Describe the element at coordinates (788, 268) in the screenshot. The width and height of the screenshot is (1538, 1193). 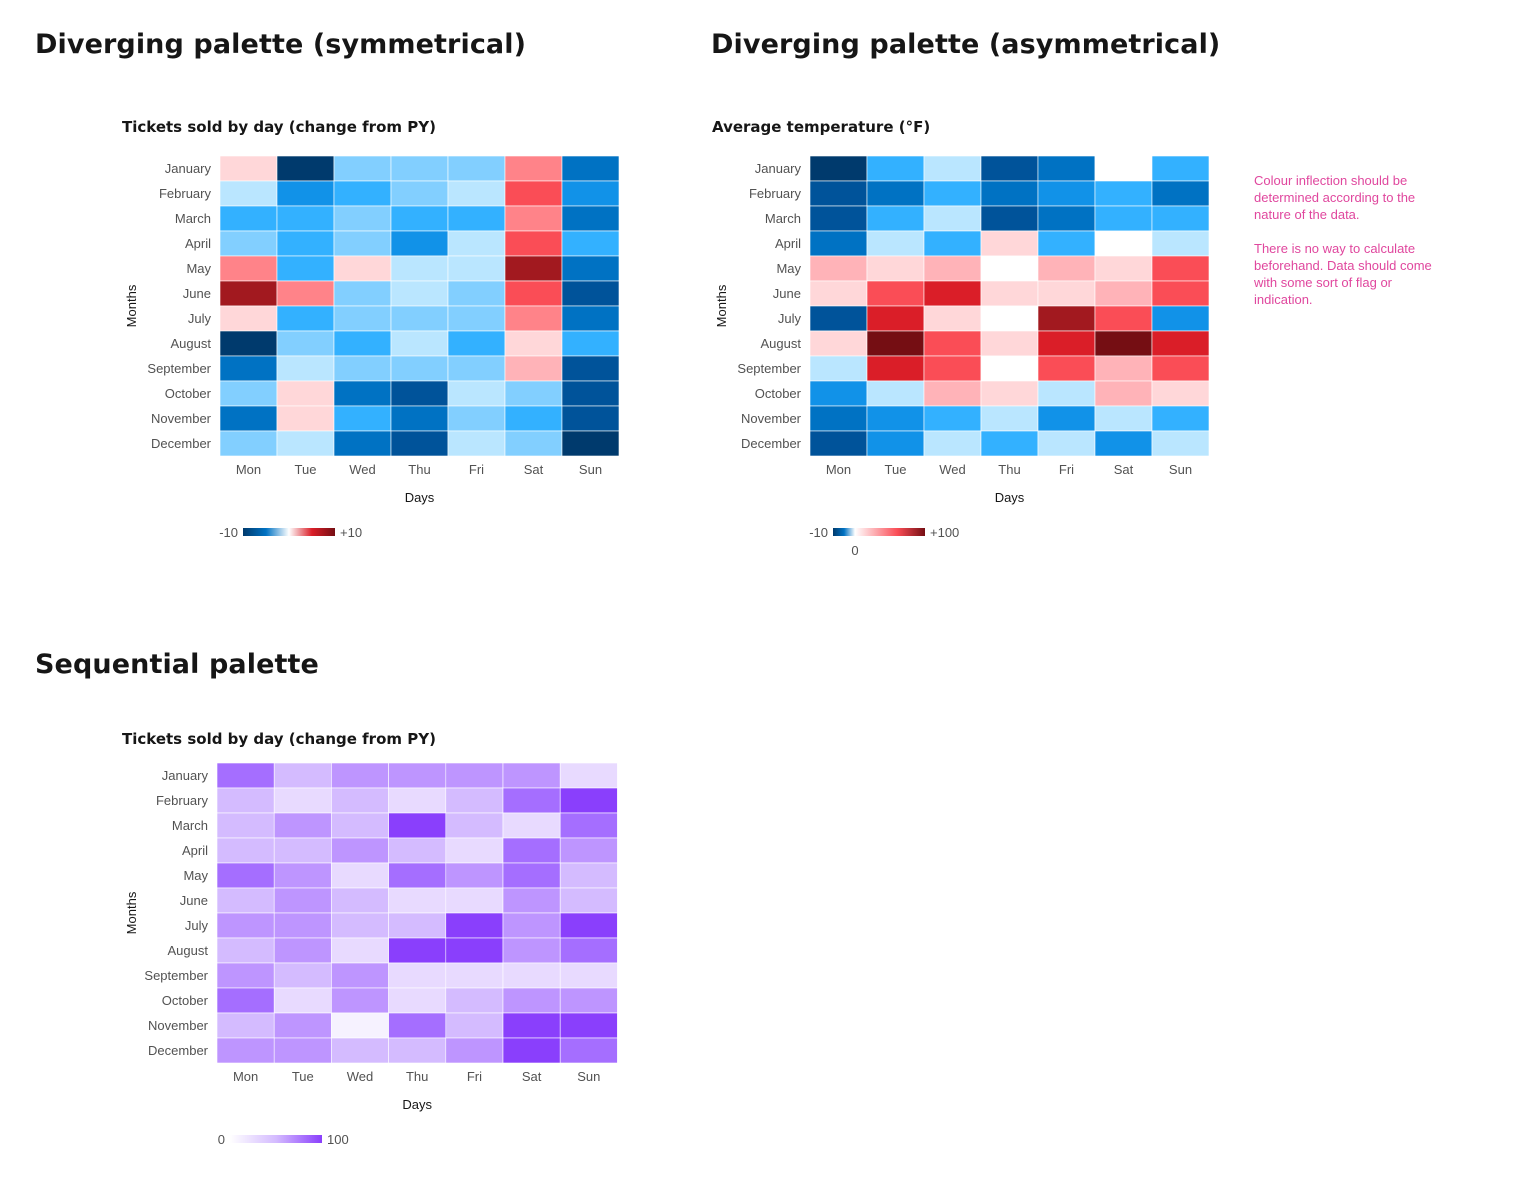
I see `y-tick-label: May` at that location.